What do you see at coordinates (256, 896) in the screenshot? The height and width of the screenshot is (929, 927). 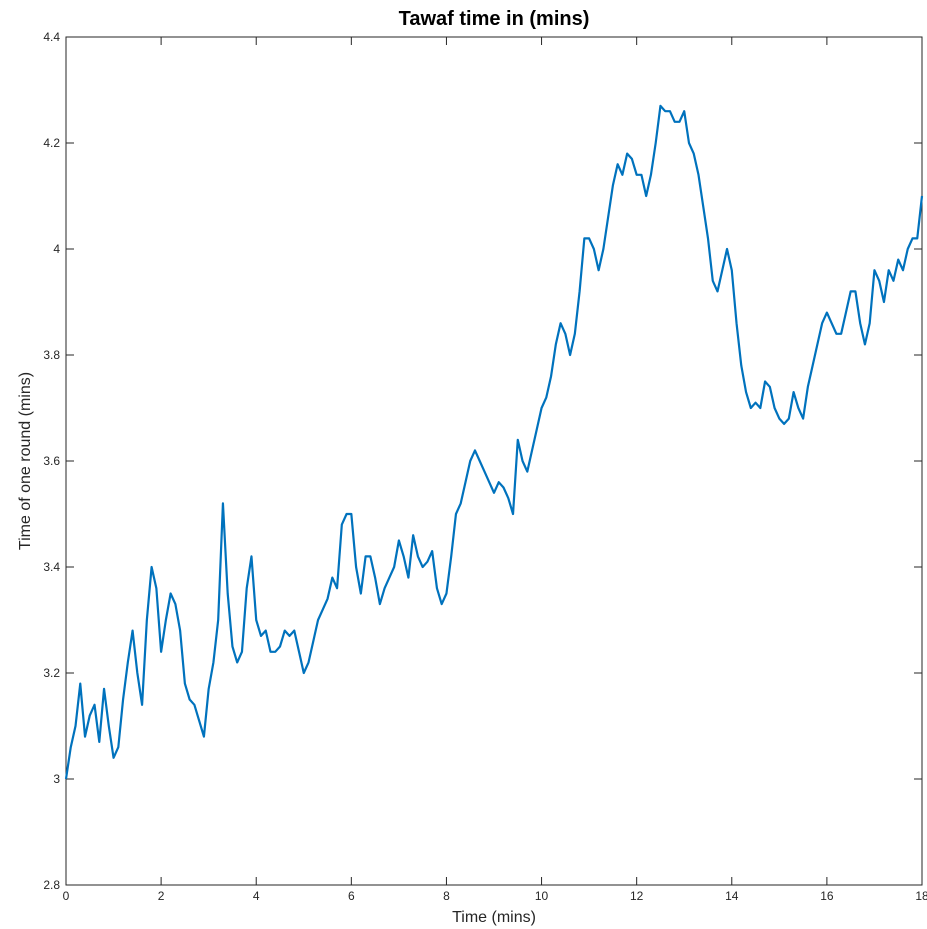 I see `x-tick-label: 4` at bounding box center [256, 896].